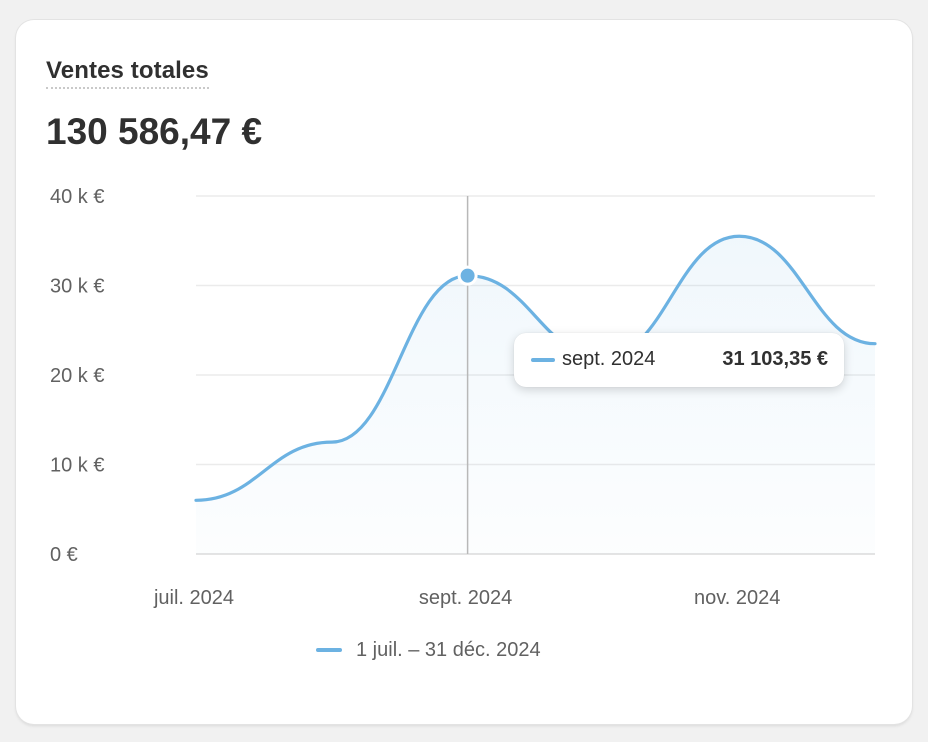 This screenshot has height=742, width=928. What do you see at coordinates (64, 555) in the screenshot?
I see `y-tick-label: 0 €` at bounding box center [64, 555].